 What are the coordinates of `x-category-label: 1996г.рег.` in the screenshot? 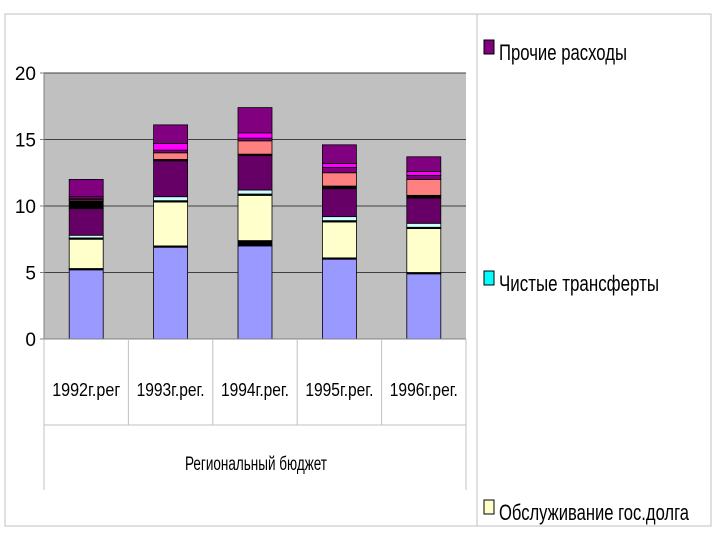 It's located at (424, 390).